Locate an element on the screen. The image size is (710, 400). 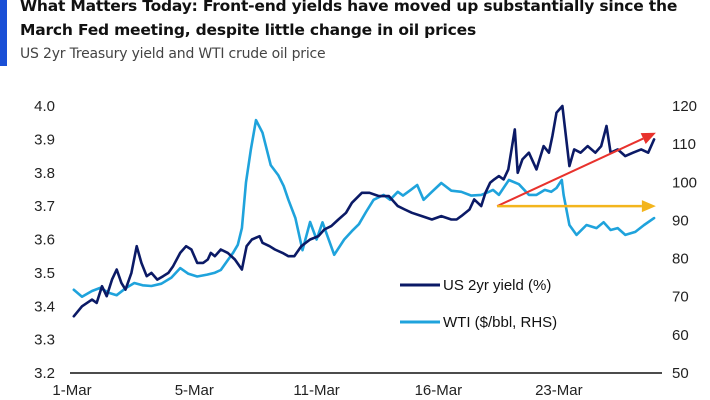
legend-label-us2yr: US 2yr yield (%) is located at coordinates (497, 285).